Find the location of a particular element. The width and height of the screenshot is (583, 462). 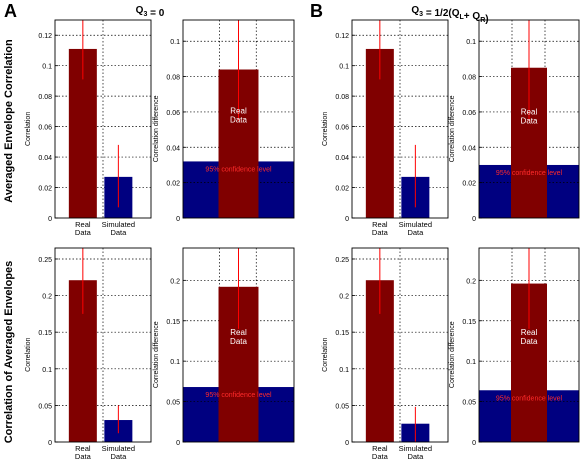

column-title-a: Q3 = 0 is located at coordinates (150, 12).